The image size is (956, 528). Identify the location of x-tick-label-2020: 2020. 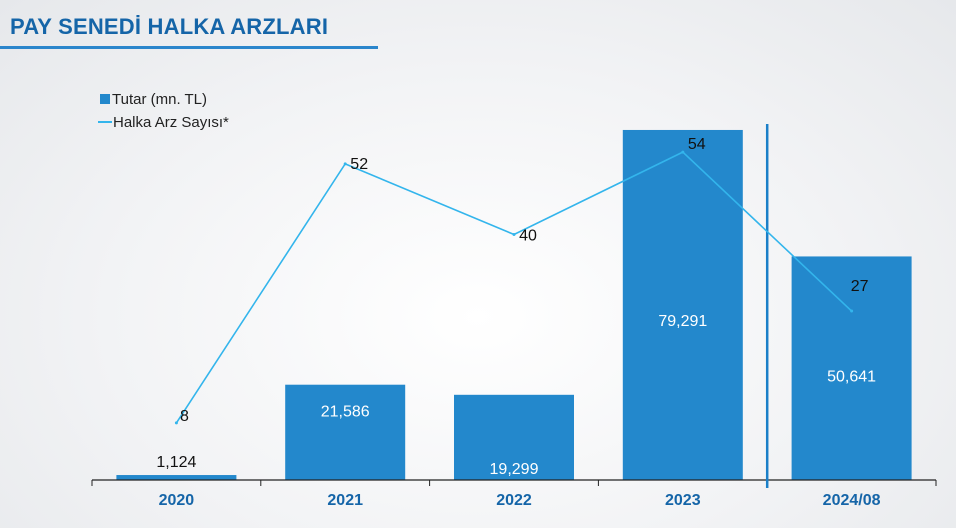
(177, 500).